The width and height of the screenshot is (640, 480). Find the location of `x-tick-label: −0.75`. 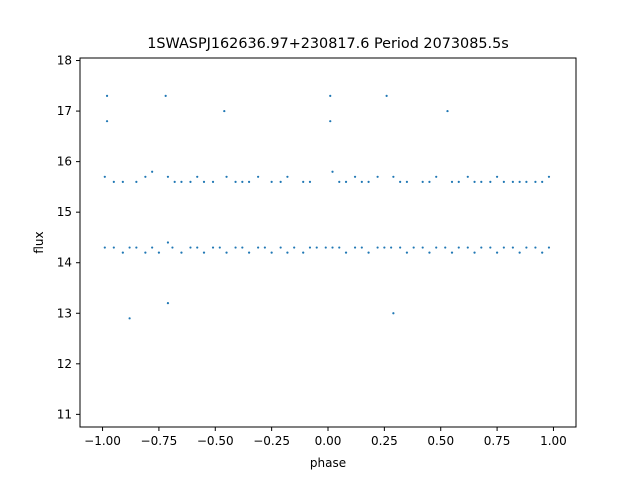

x-tick-label: −0.75 is located at coordinates (159, 441).